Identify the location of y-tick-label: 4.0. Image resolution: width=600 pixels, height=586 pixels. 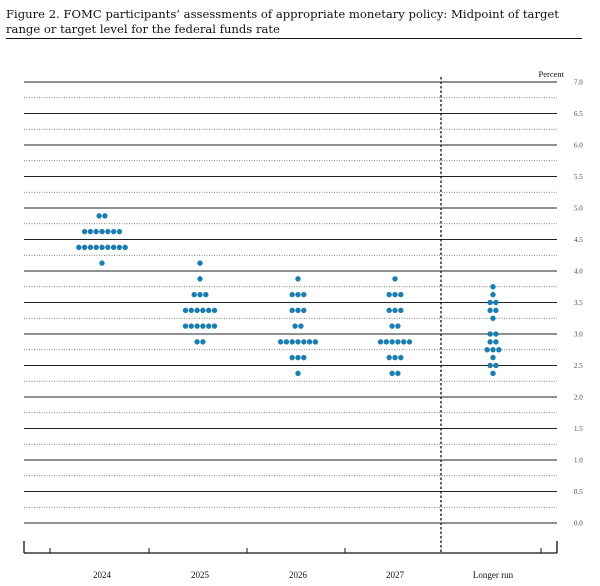
(578, 272).